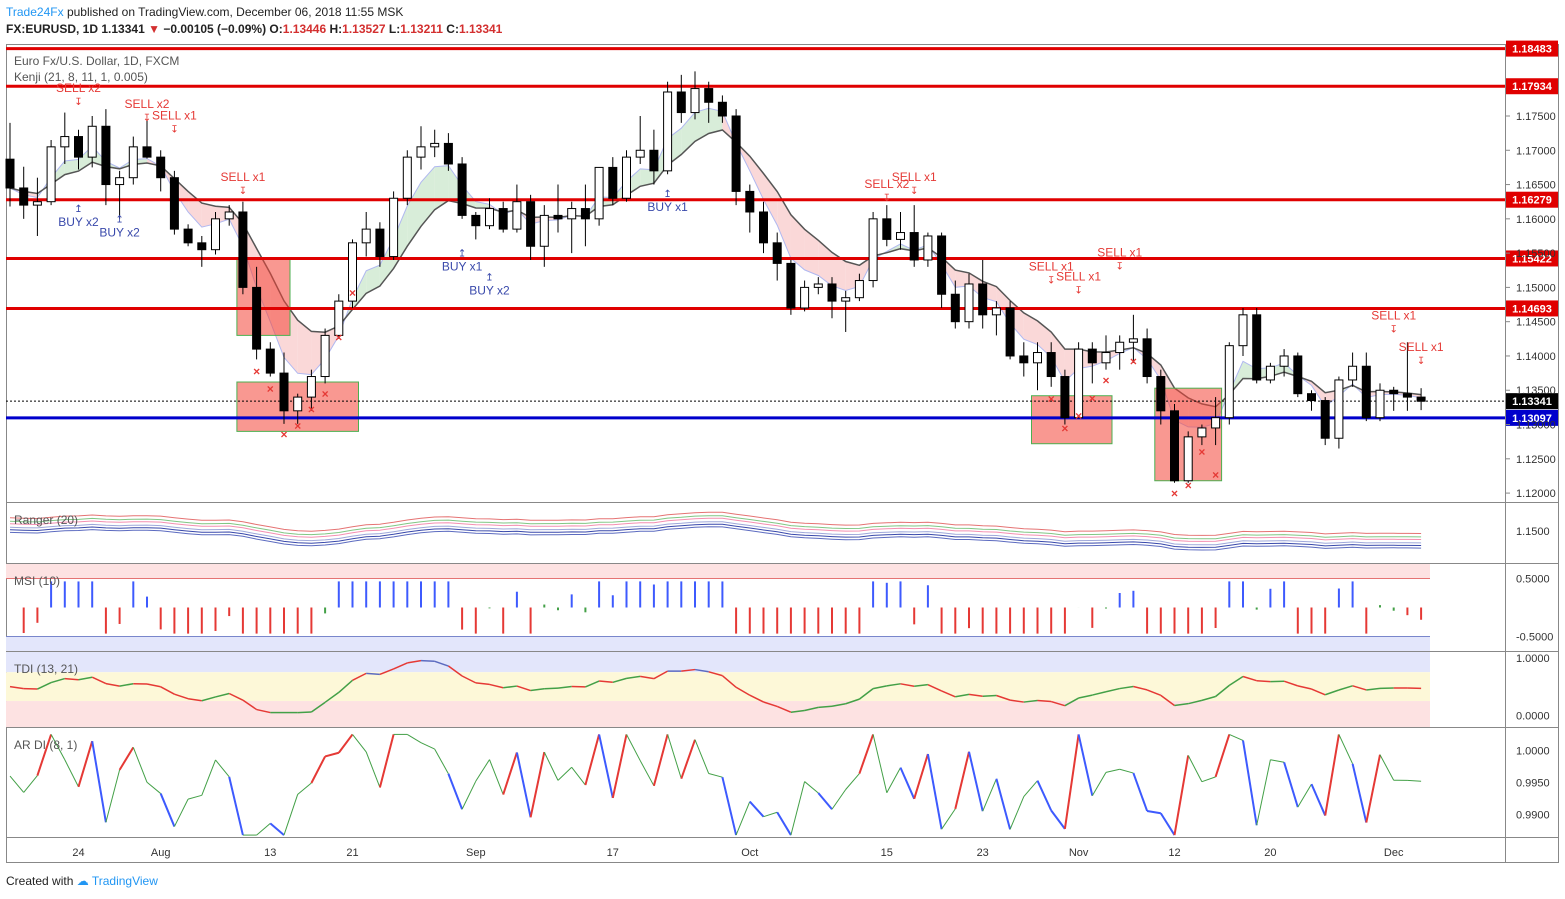  What do you see at coordinates (718, 689) in the screenshot?
I see `tdi-pane` at bounding box center [718, 689].